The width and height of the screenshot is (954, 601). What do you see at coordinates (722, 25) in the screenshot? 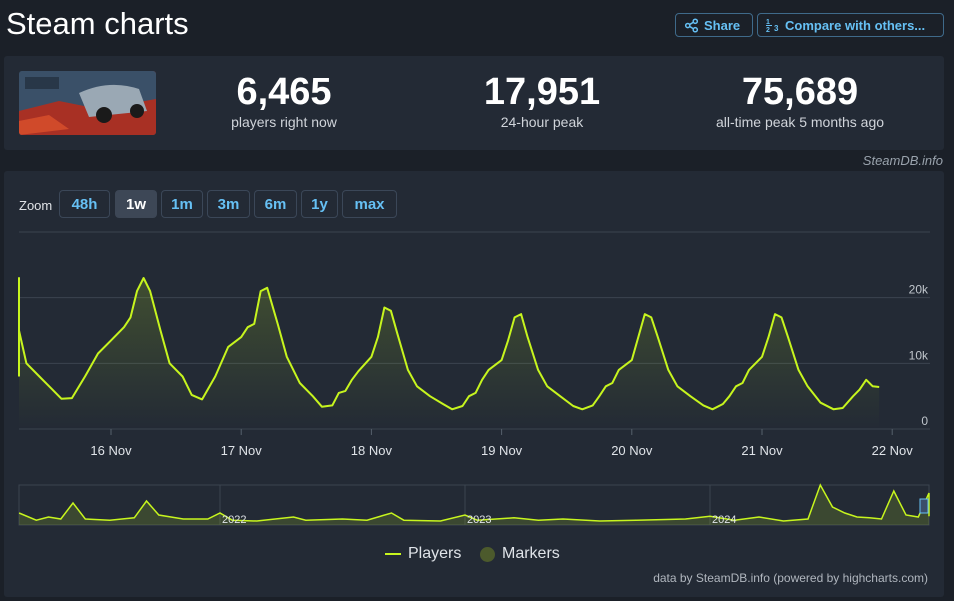
I see `share-label: Share` at bounding box center [722, 25].